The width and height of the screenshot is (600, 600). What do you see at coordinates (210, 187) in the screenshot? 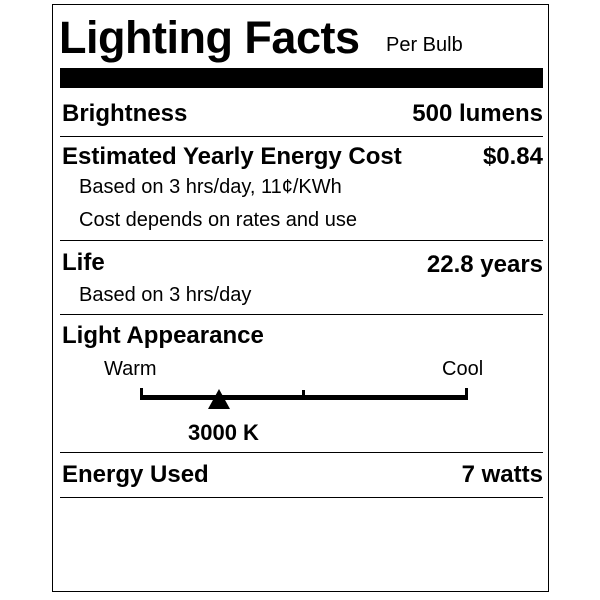
I see `energy-cost-note: Based on 3 hrs/day, 11¢/KWh` at bounding box center [210, 187].